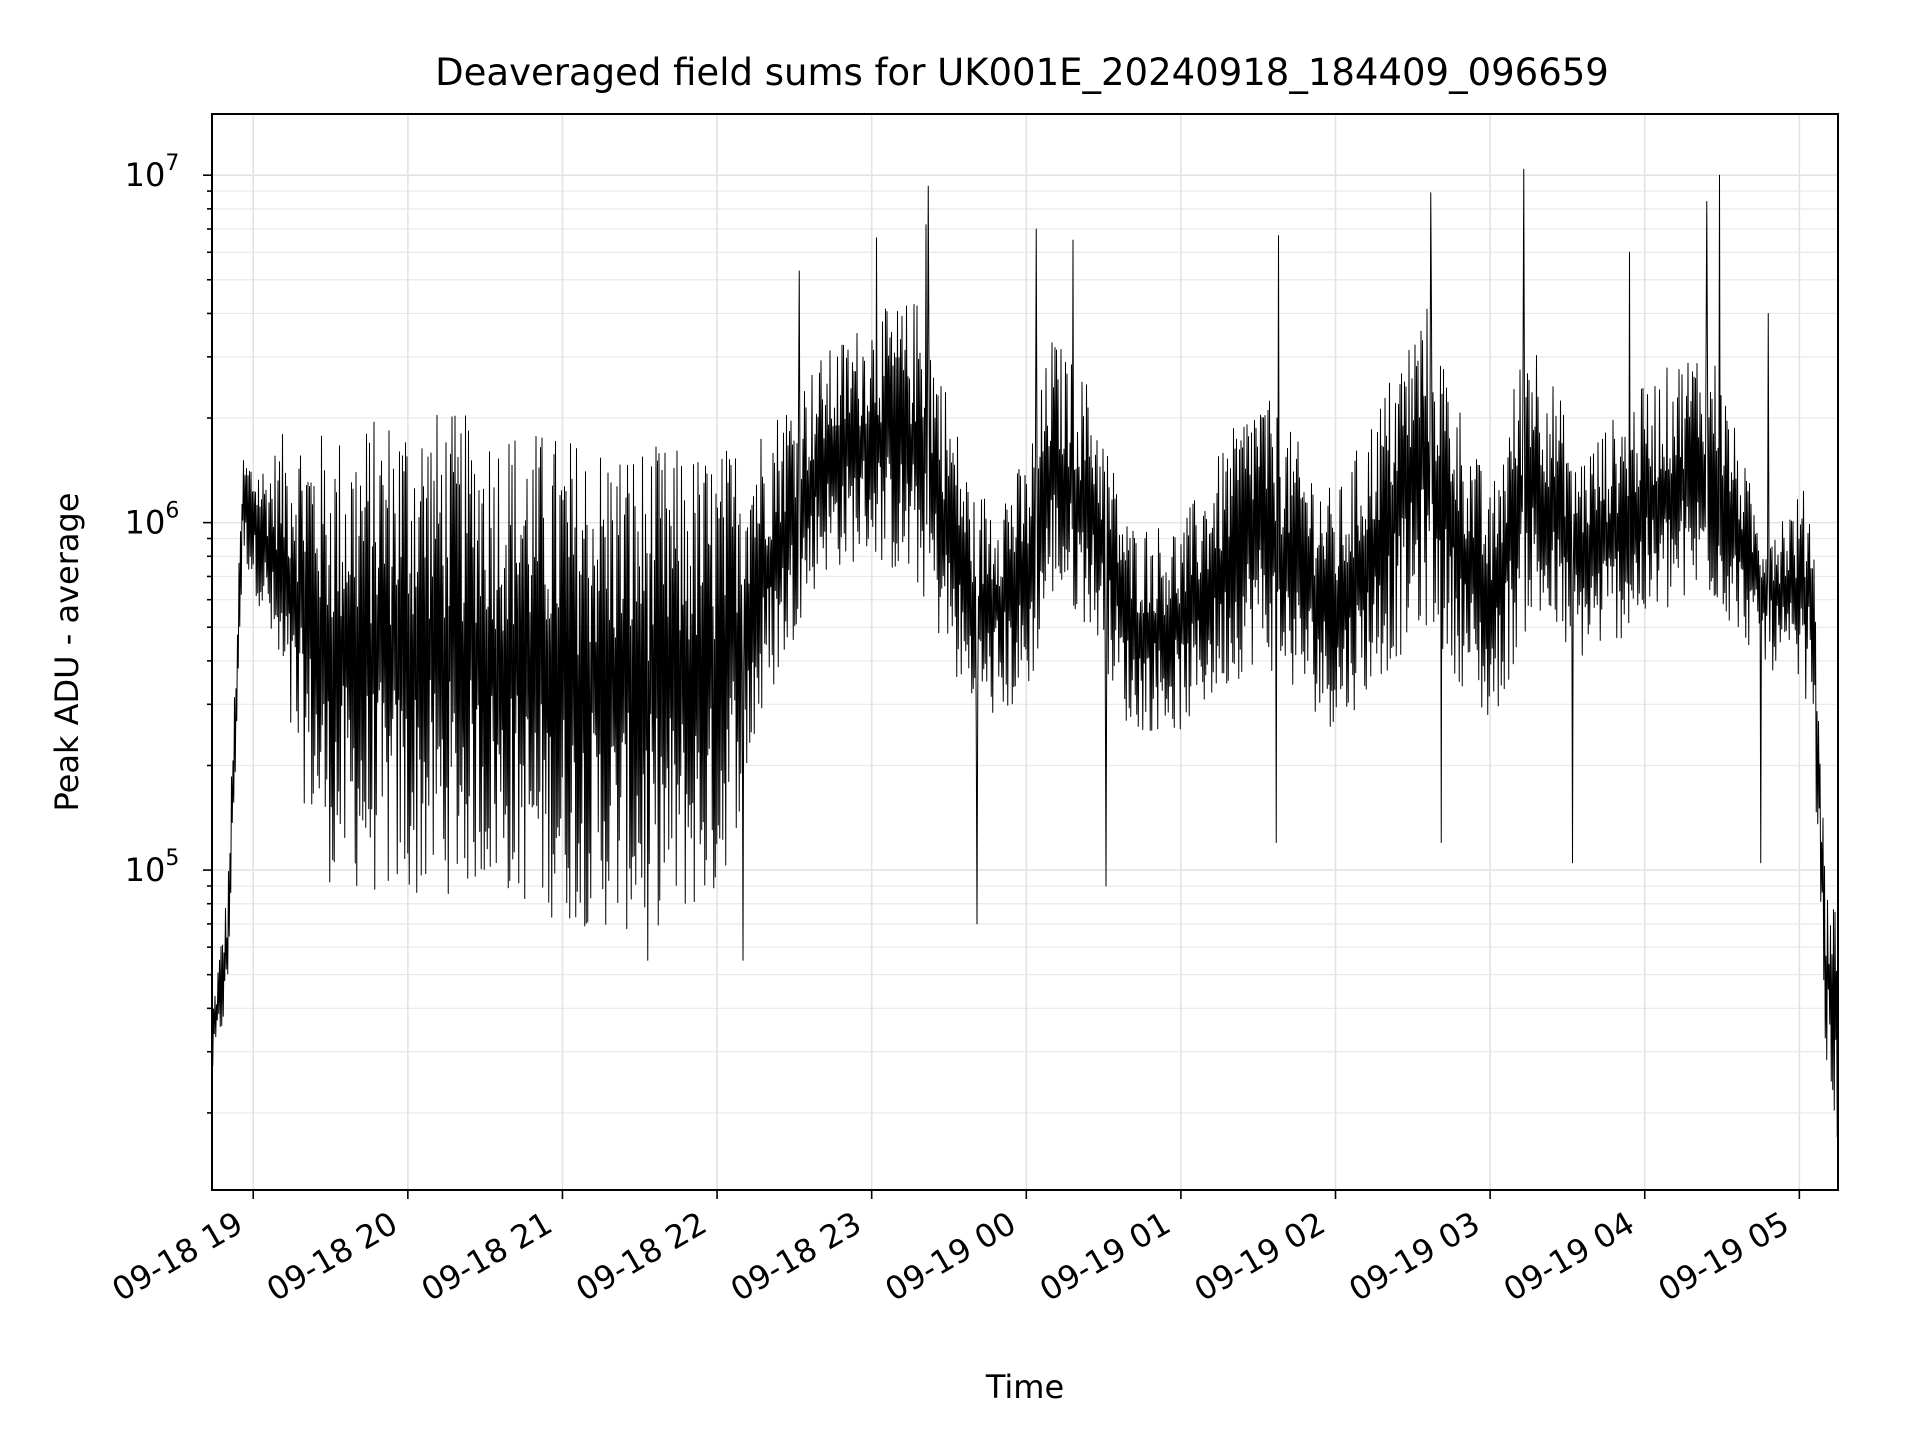 Image resolution: width=1920 pixels, height=1440 pixels. Describe the element at coordinates (152, 867) in the screenshot. I see `y-tick-label: 10⁵` at that location.